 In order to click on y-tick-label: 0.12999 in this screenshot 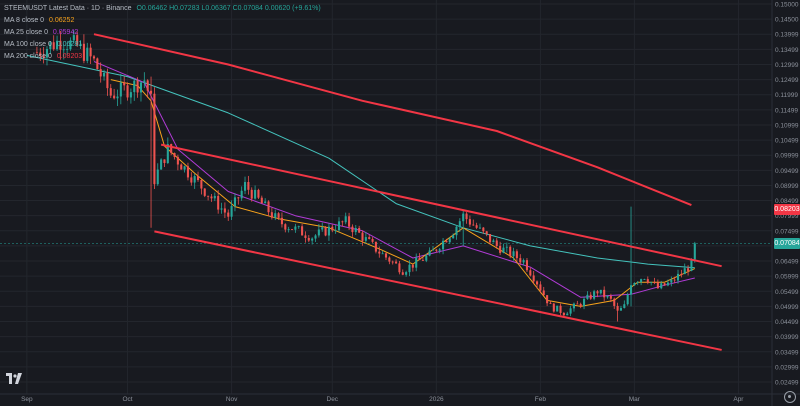, I will do `click(787, 65)`.